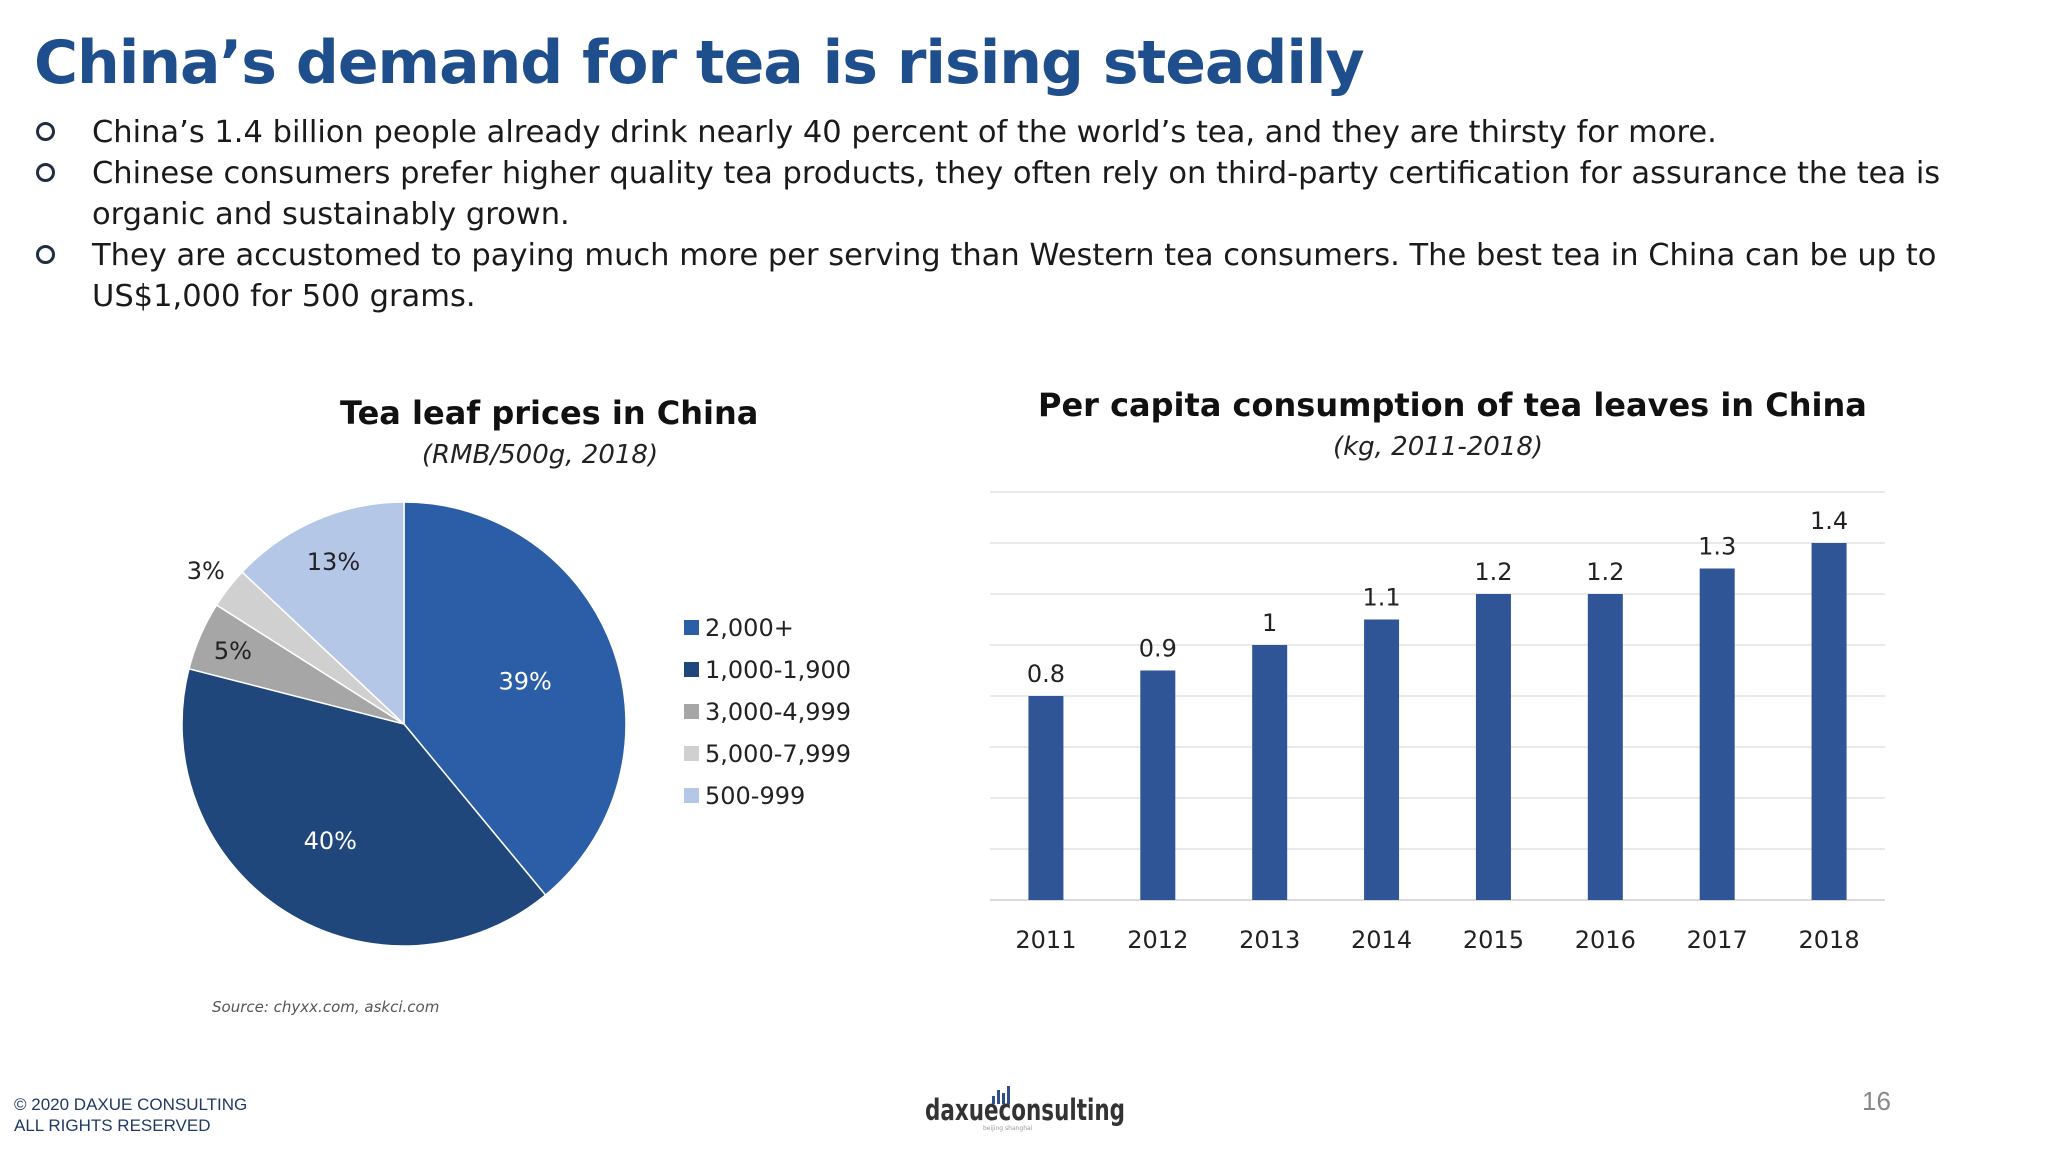 This screenshot has width=2048, height=1152. What do you see at coordinates (778, 754) in the screenshot?
I see `legend-label: 5,000-7,999` at bounding box center [778, 754].